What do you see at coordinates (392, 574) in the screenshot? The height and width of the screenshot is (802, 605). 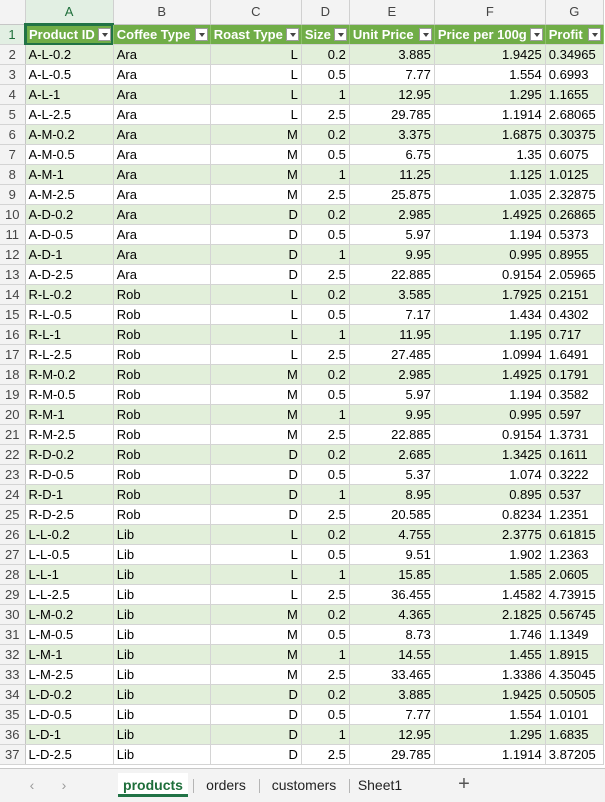 I see `table-cell: 15.85` at bounding box center [392, 574].